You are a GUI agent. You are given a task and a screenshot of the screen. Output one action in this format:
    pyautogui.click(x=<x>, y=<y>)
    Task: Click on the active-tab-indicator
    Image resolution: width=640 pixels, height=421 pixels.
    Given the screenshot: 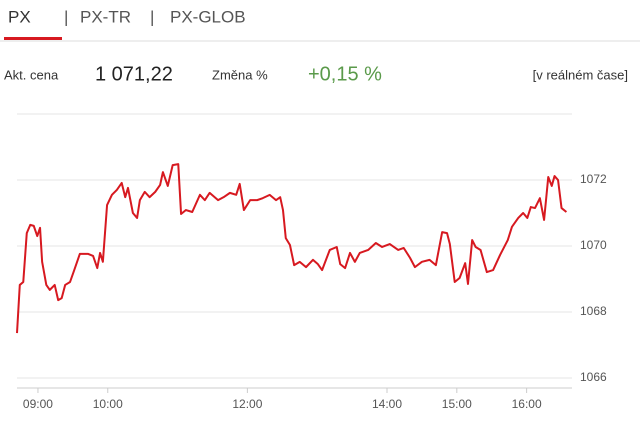 What is the action you would take?
    pyautogui.click(x=33, y=38)
    